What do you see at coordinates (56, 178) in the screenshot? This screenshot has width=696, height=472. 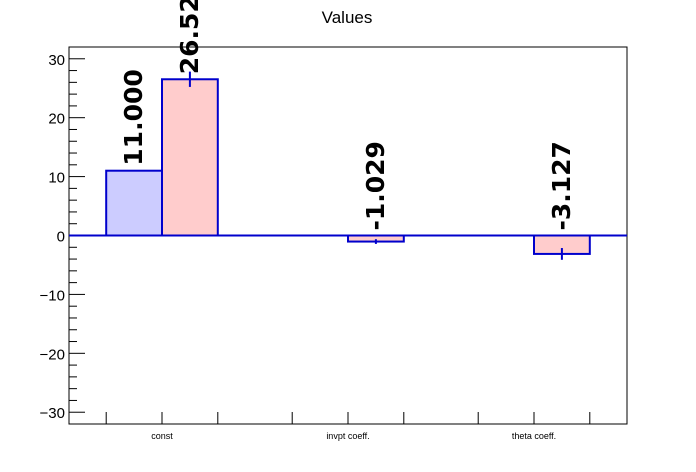 I see `y-tick-label: 10` at bounding box center [56, 178].